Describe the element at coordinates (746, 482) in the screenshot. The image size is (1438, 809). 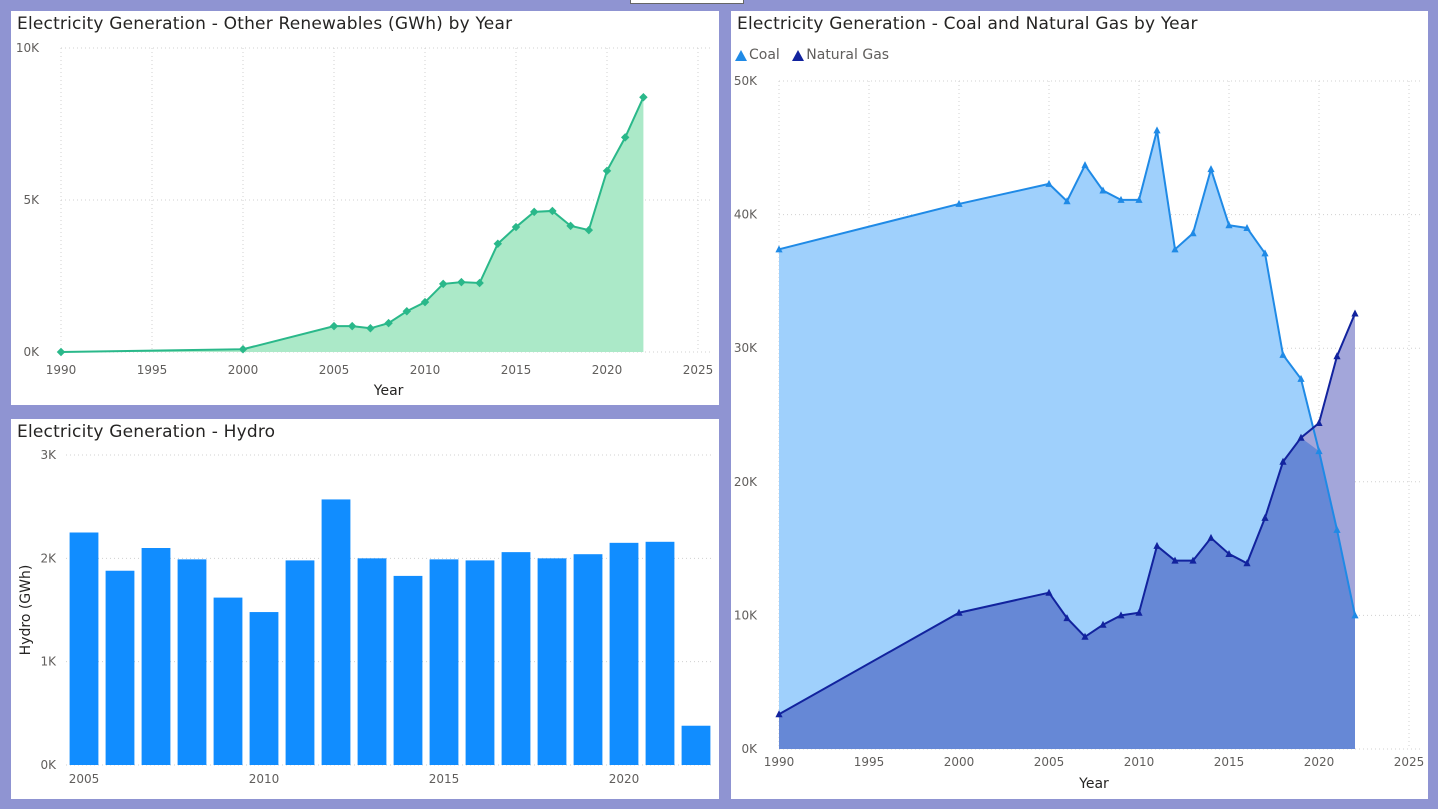
I see `y-tick-label: 20K` at that location.